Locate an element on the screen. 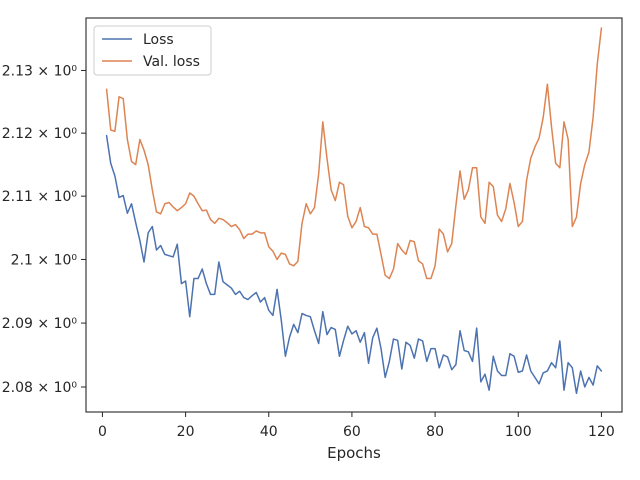  legend-label-val-loss: Val. loss is located at coordinates (171, 62).